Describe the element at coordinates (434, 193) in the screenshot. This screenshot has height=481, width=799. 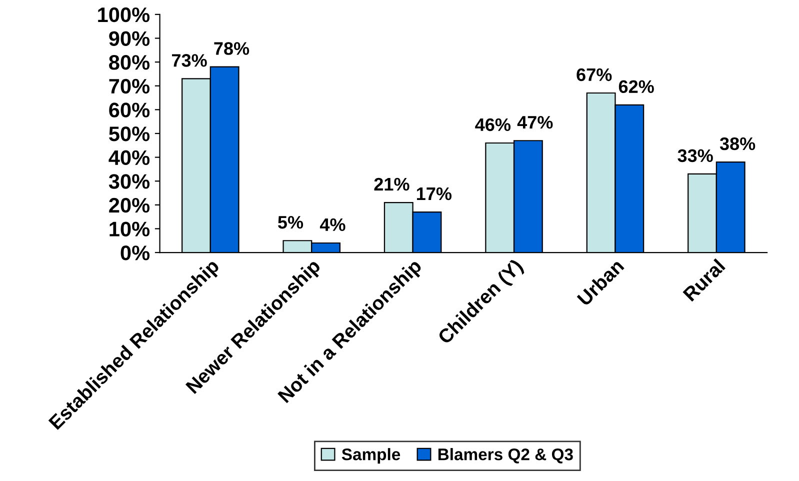
I see `data-label: 17%` at that location.